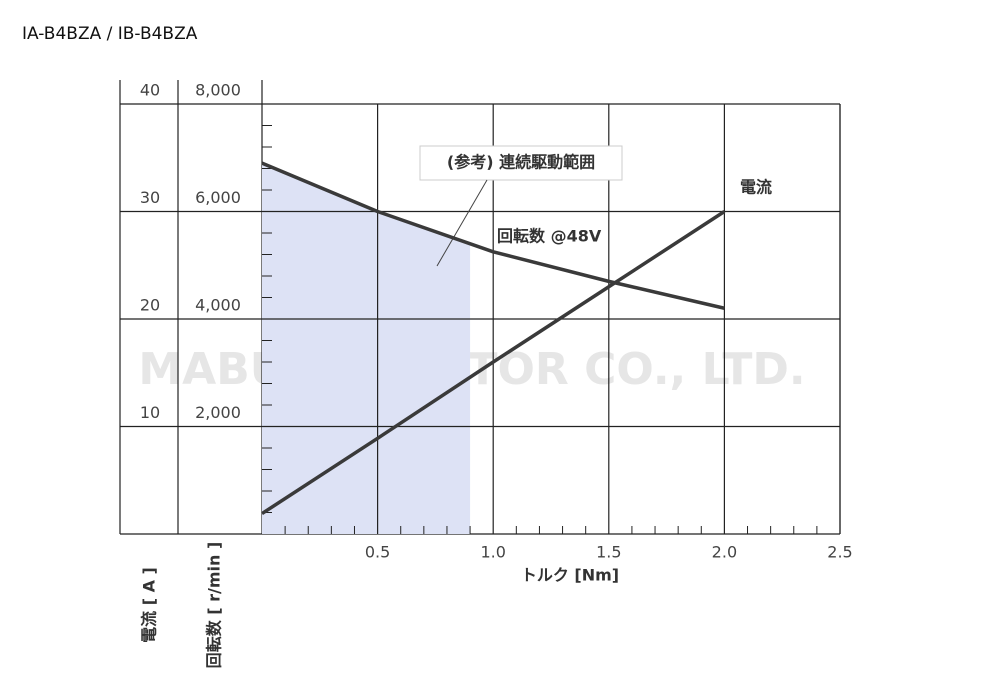  Describe the element at coordinates (493, 235) in the screenshot. I see `series-line` at that location.